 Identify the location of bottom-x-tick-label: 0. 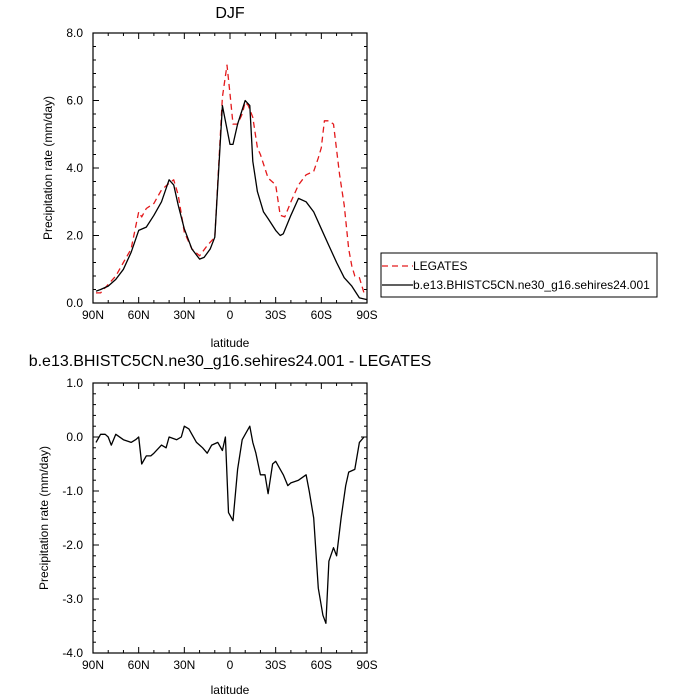
(230, 665).